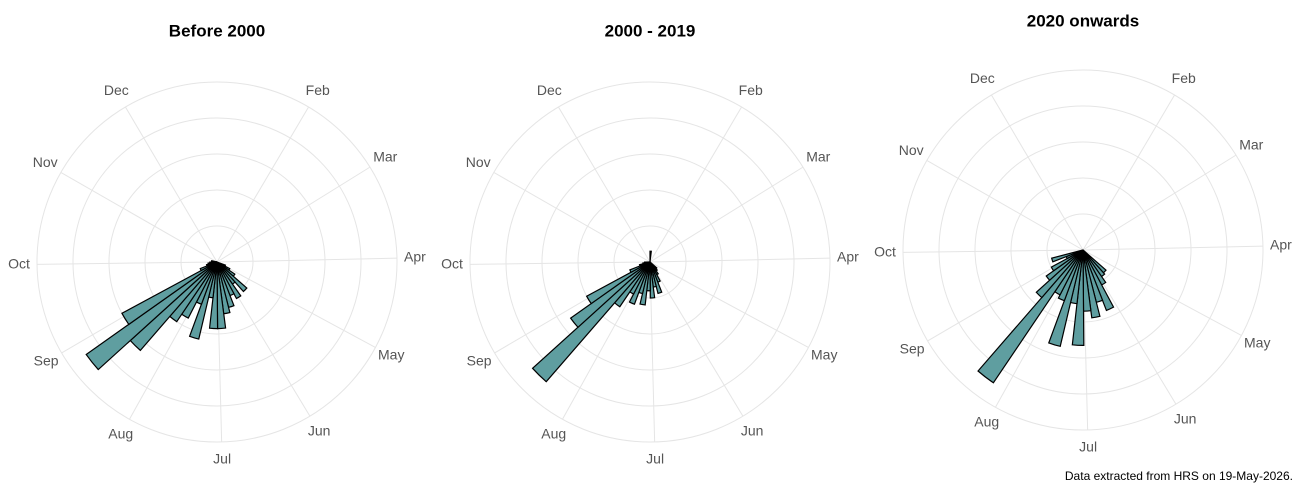 The width and height of the screenshot is (1300, 500). I want to click on footnote: Data extracted from HRS on 19-May-2026., so click(1179, 476).